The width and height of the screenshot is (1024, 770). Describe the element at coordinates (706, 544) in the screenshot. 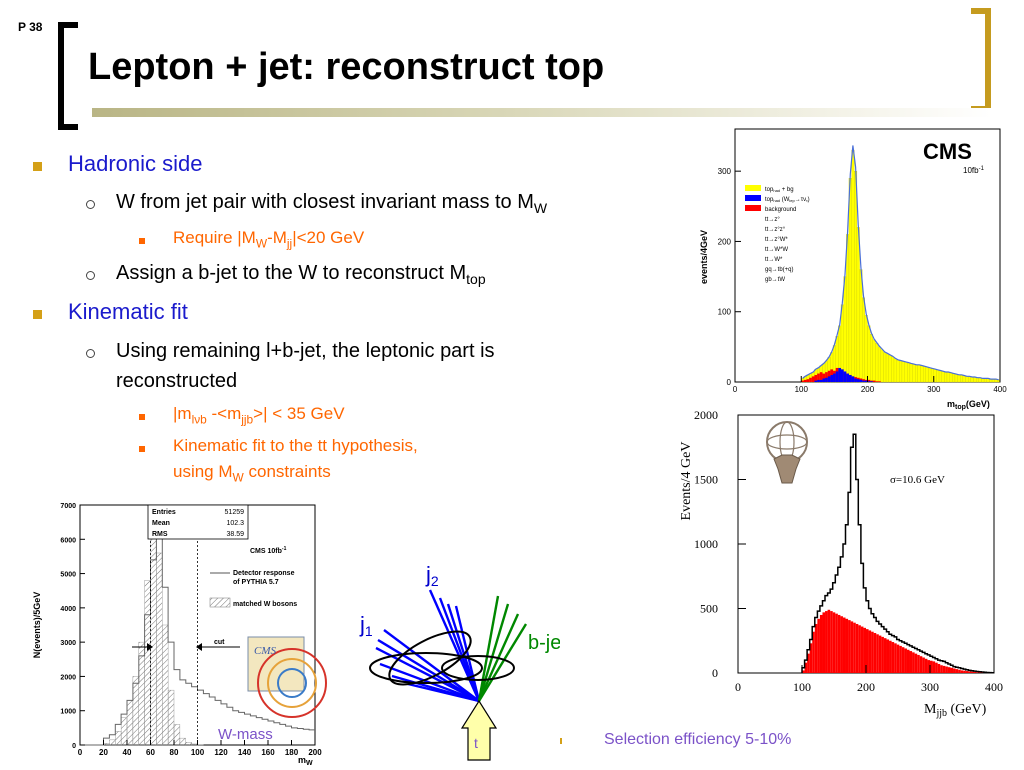

I see `mjjb-y-tick-label: 1000` at that location.